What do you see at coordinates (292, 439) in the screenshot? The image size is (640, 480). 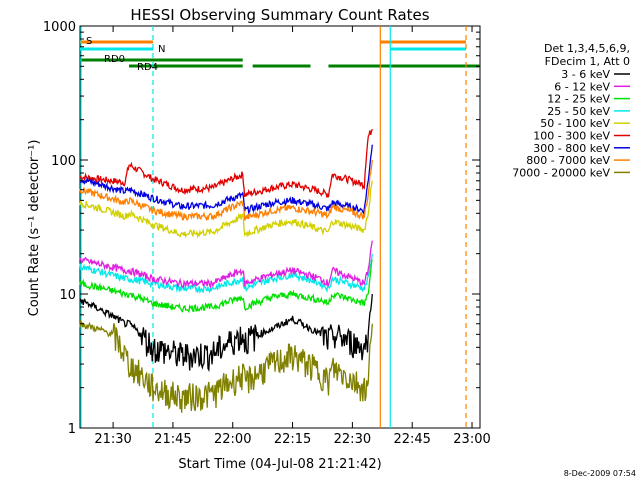 I see `x-tick-label-3: 22:15` at bounding box center [292, 439].